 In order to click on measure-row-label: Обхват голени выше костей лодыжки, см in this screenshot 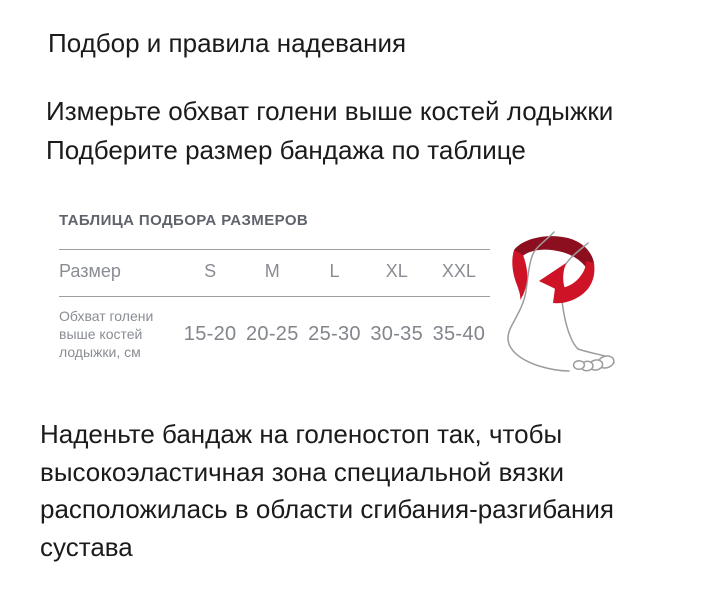, I will do `click(119, 334)`.